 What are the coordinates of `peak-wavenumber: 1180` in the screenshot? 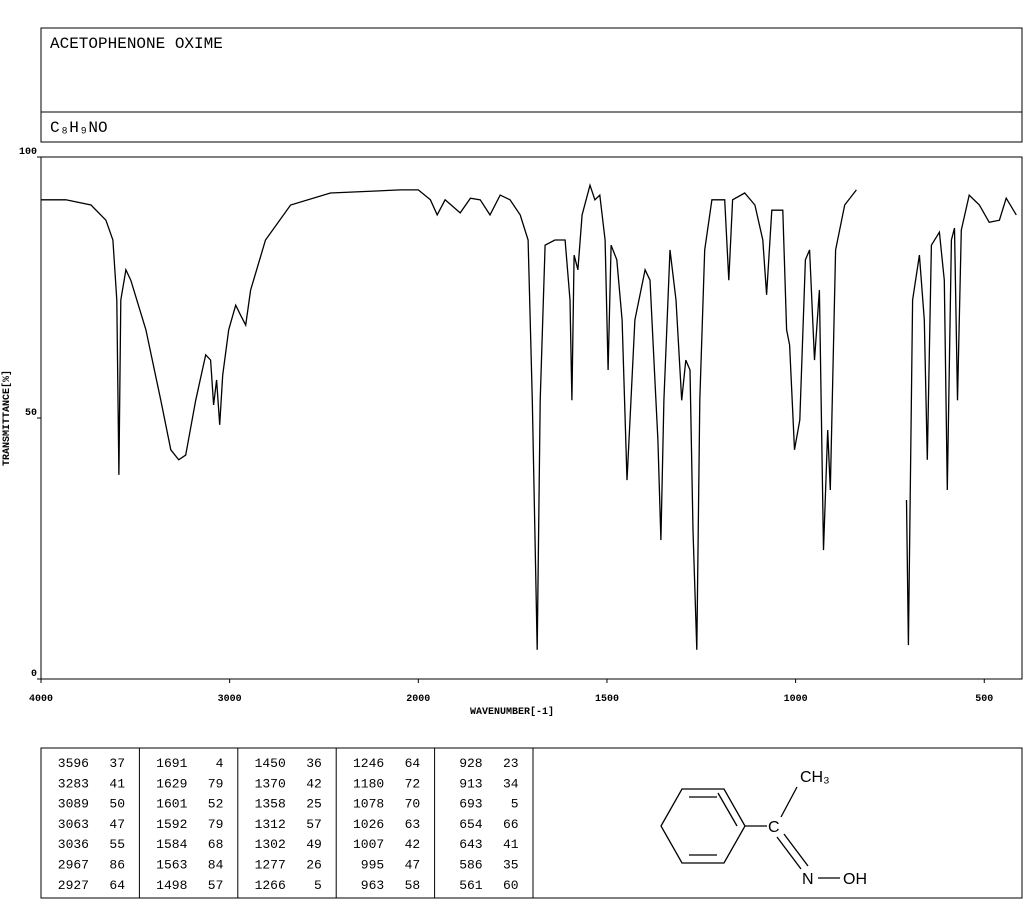 It's located at (368, 783).